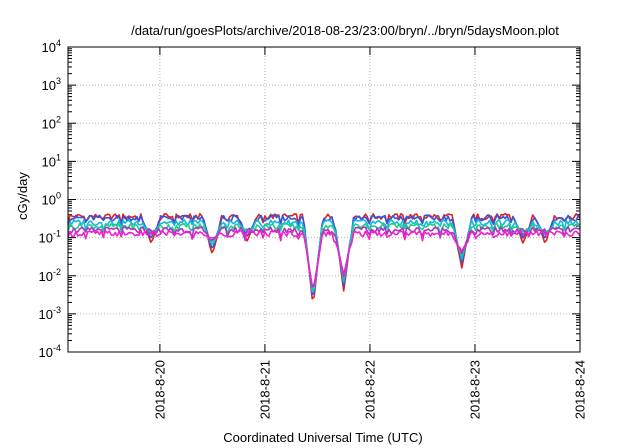 This screenshot has width=640, height=448. Describe the element at coordinates (51, 122) in the screenshot. I see `y-tick-label: 10²` at that location.